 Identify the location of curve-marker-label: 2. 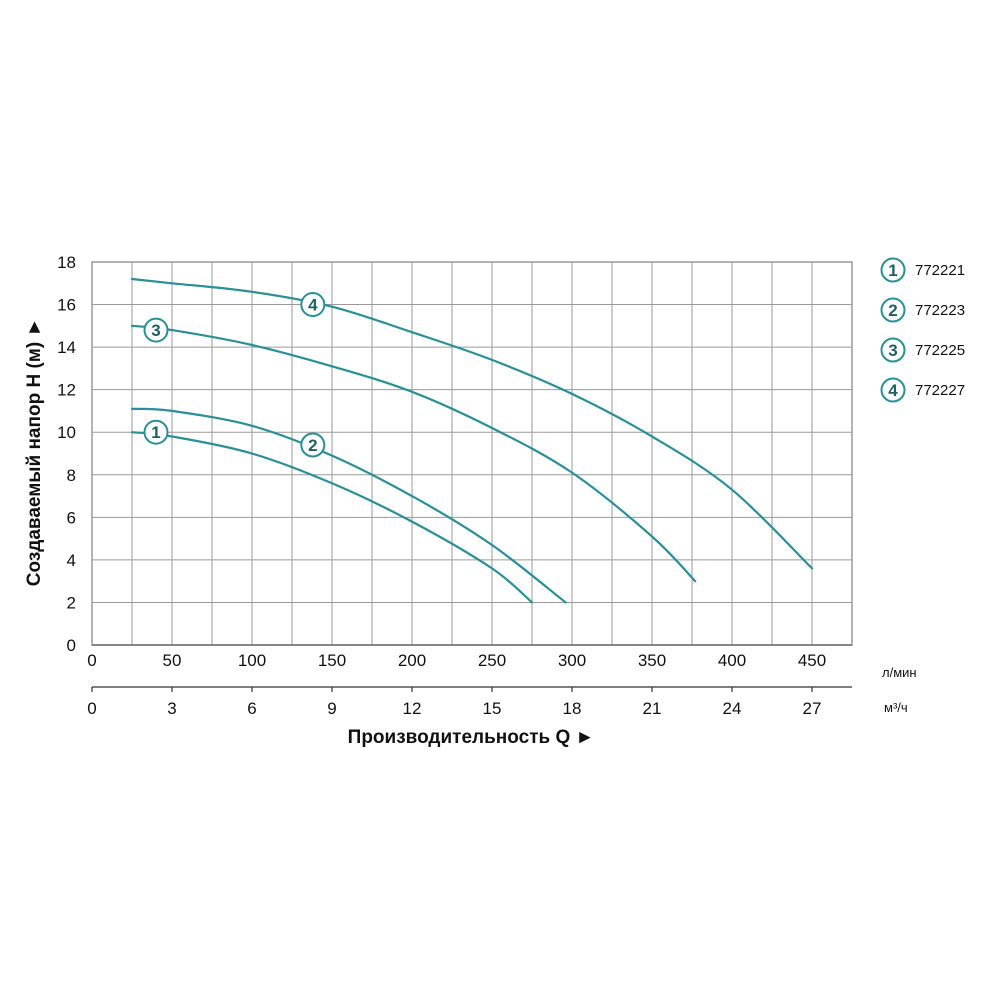
(312, 445).